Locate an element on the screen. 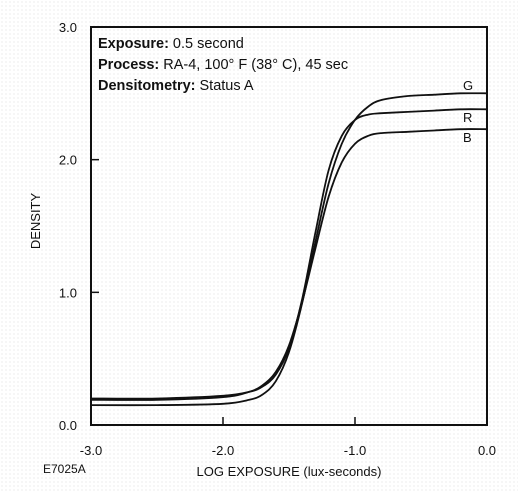 Image resolution: width=518 pixels, height=491 pixels. x-tick-label: 0.0 is located at coordinates (487, 450).